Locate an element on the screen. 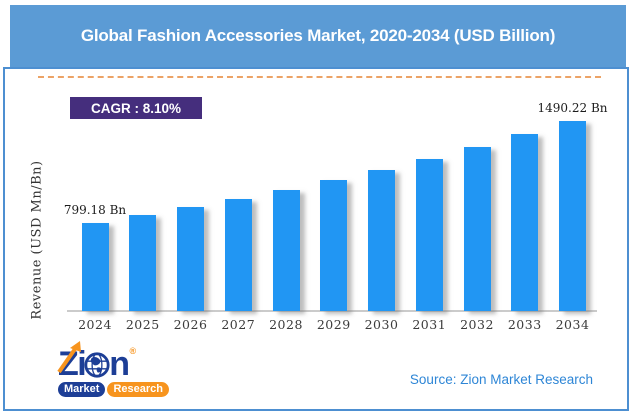 This screenshot has height=414, width=632. bar-2033 is located at coordinates (525, 222).